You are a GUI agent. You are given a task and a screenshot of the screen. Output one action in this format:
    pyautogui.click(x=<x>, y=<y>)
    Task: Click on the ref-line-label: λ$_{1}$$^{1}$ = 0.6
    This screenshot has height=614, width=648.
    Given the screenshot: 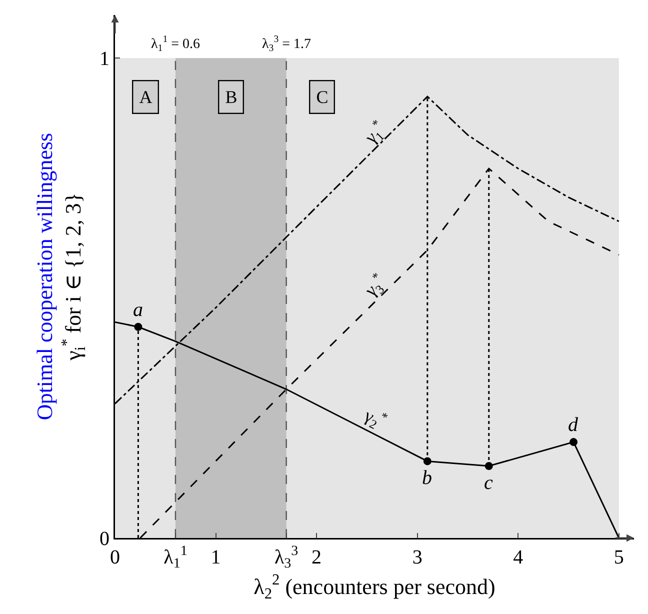 What is the action you would take?
    pyautogui.click(x=175, y=44)
    